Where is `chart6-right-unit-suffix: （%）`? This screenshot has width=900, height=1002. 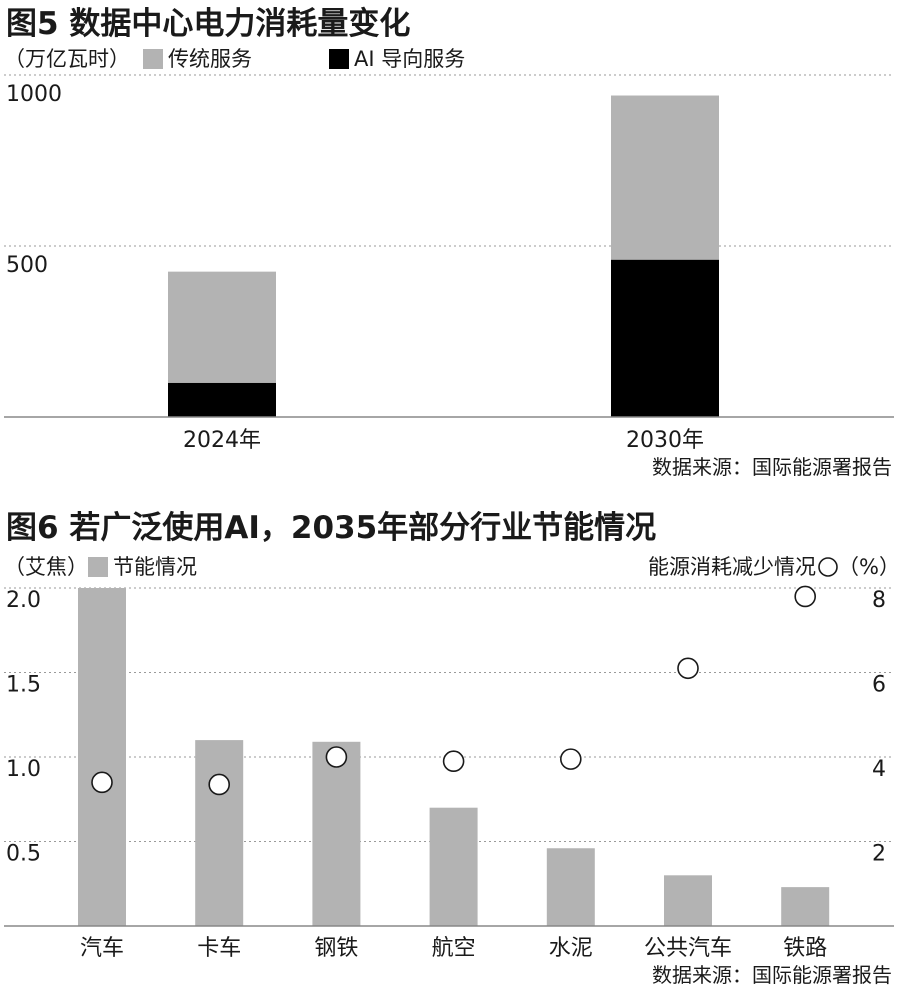
chart6-right-unit-suffix: （%） is located at coordinates (869, 567).